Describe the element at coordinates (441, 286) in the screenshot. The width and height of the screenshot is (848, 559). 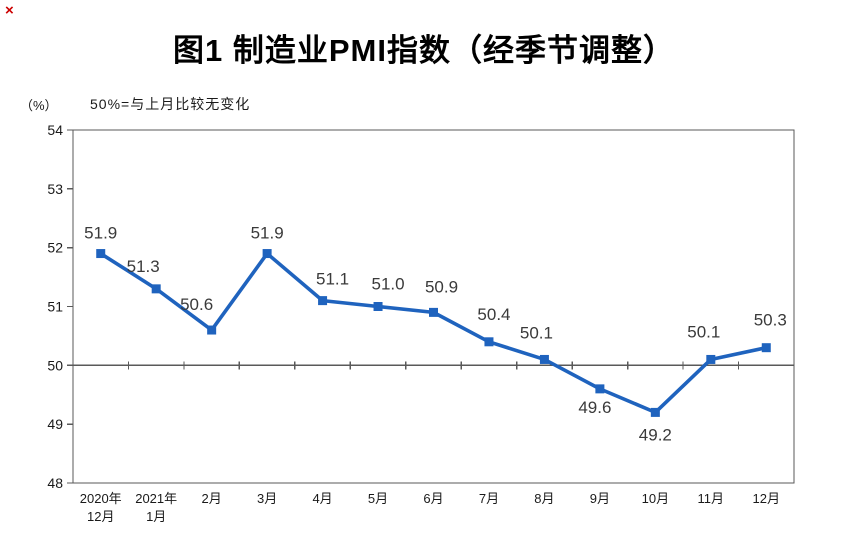
I see `data-label: 50.9` at that location.